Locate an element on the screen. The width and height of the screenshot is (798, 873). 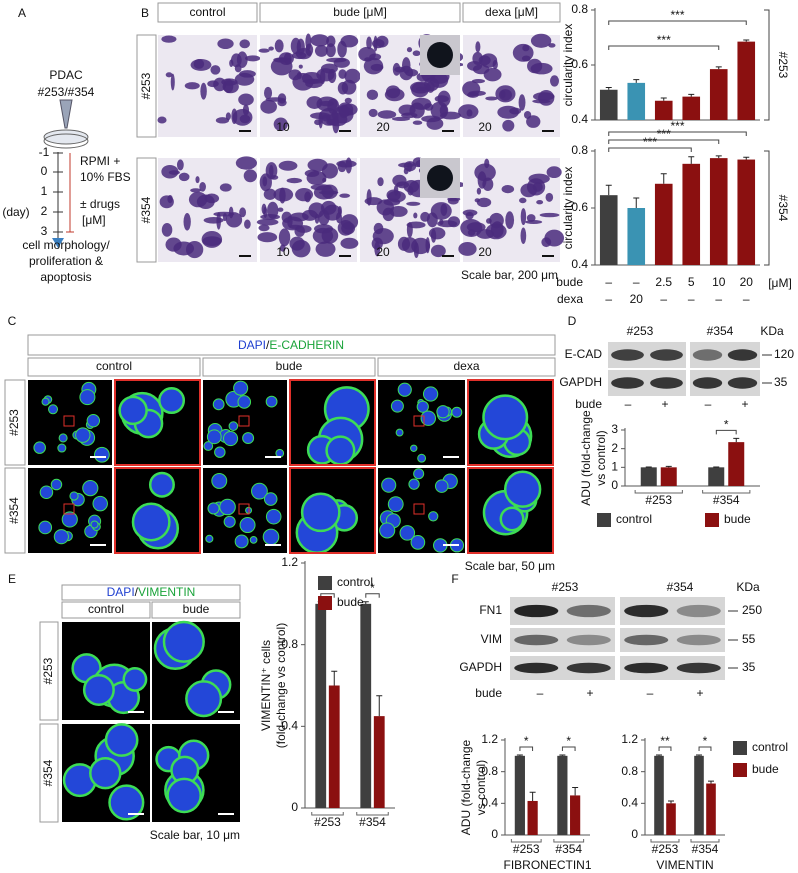
protein-label: GAPDH is located at coordinates (580, 382).